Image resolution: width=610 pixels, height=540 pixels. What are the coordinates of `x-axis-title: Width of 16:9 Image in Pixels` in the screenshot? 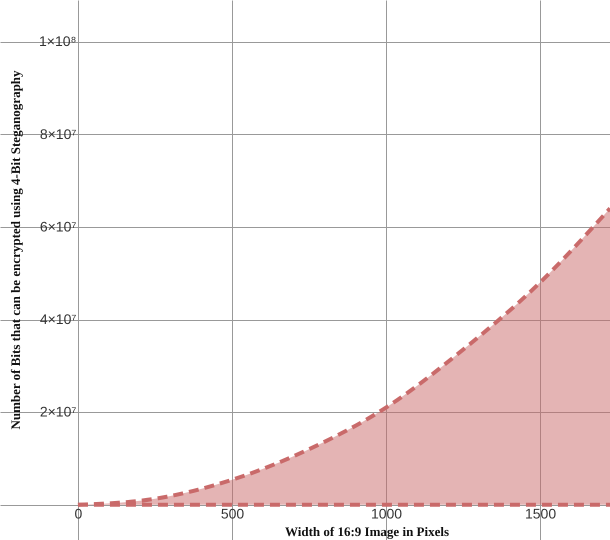 It's located at (367, 531).